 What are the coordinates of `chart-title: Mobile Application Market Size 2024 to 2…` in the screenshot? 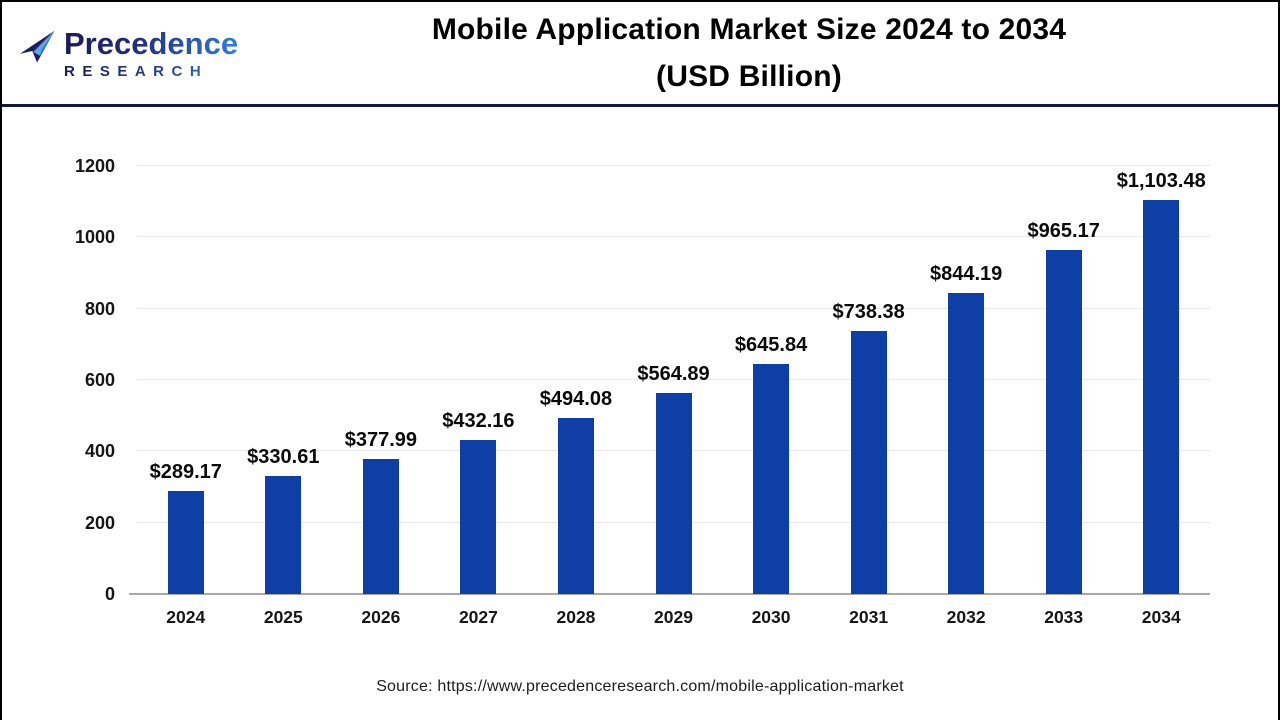 It's located at (749, 53).